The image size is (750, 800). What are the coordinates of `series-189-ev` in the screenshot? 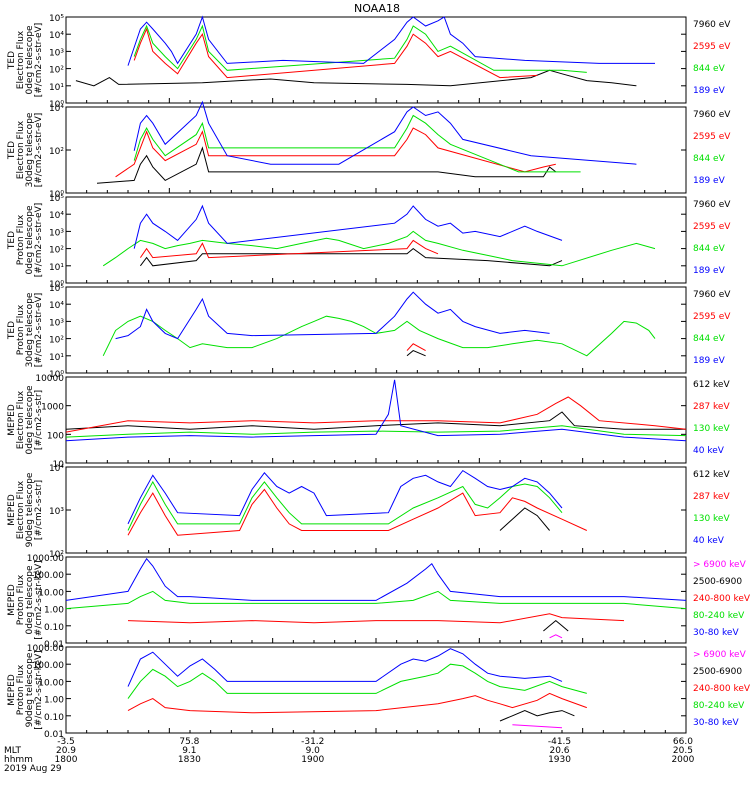 It's located at (348, 226).